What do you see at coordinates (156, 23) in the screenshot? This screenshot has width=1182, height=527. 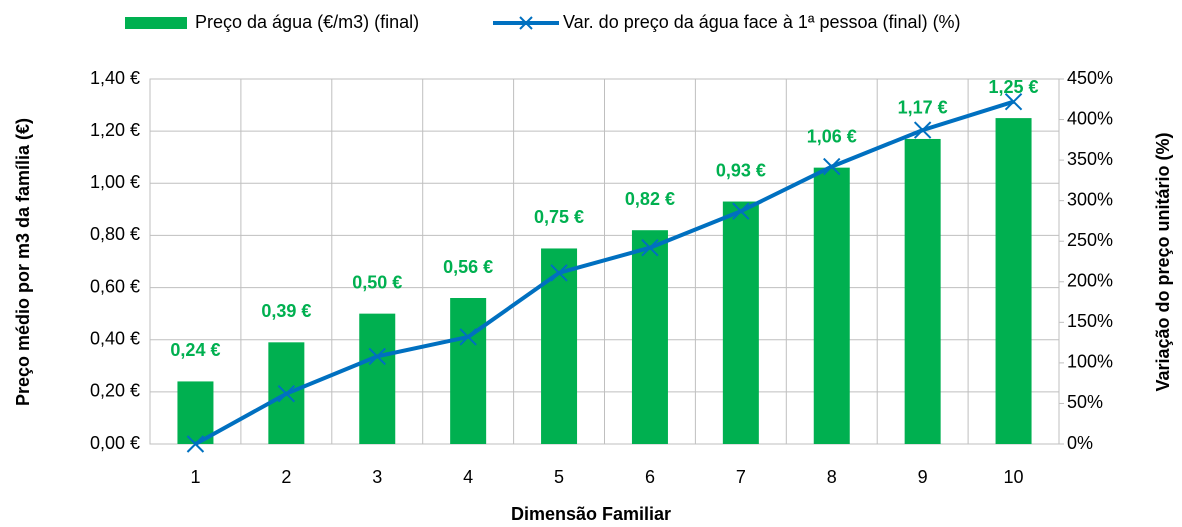 I see `legend-swatch` at bounding box center [156, 23].